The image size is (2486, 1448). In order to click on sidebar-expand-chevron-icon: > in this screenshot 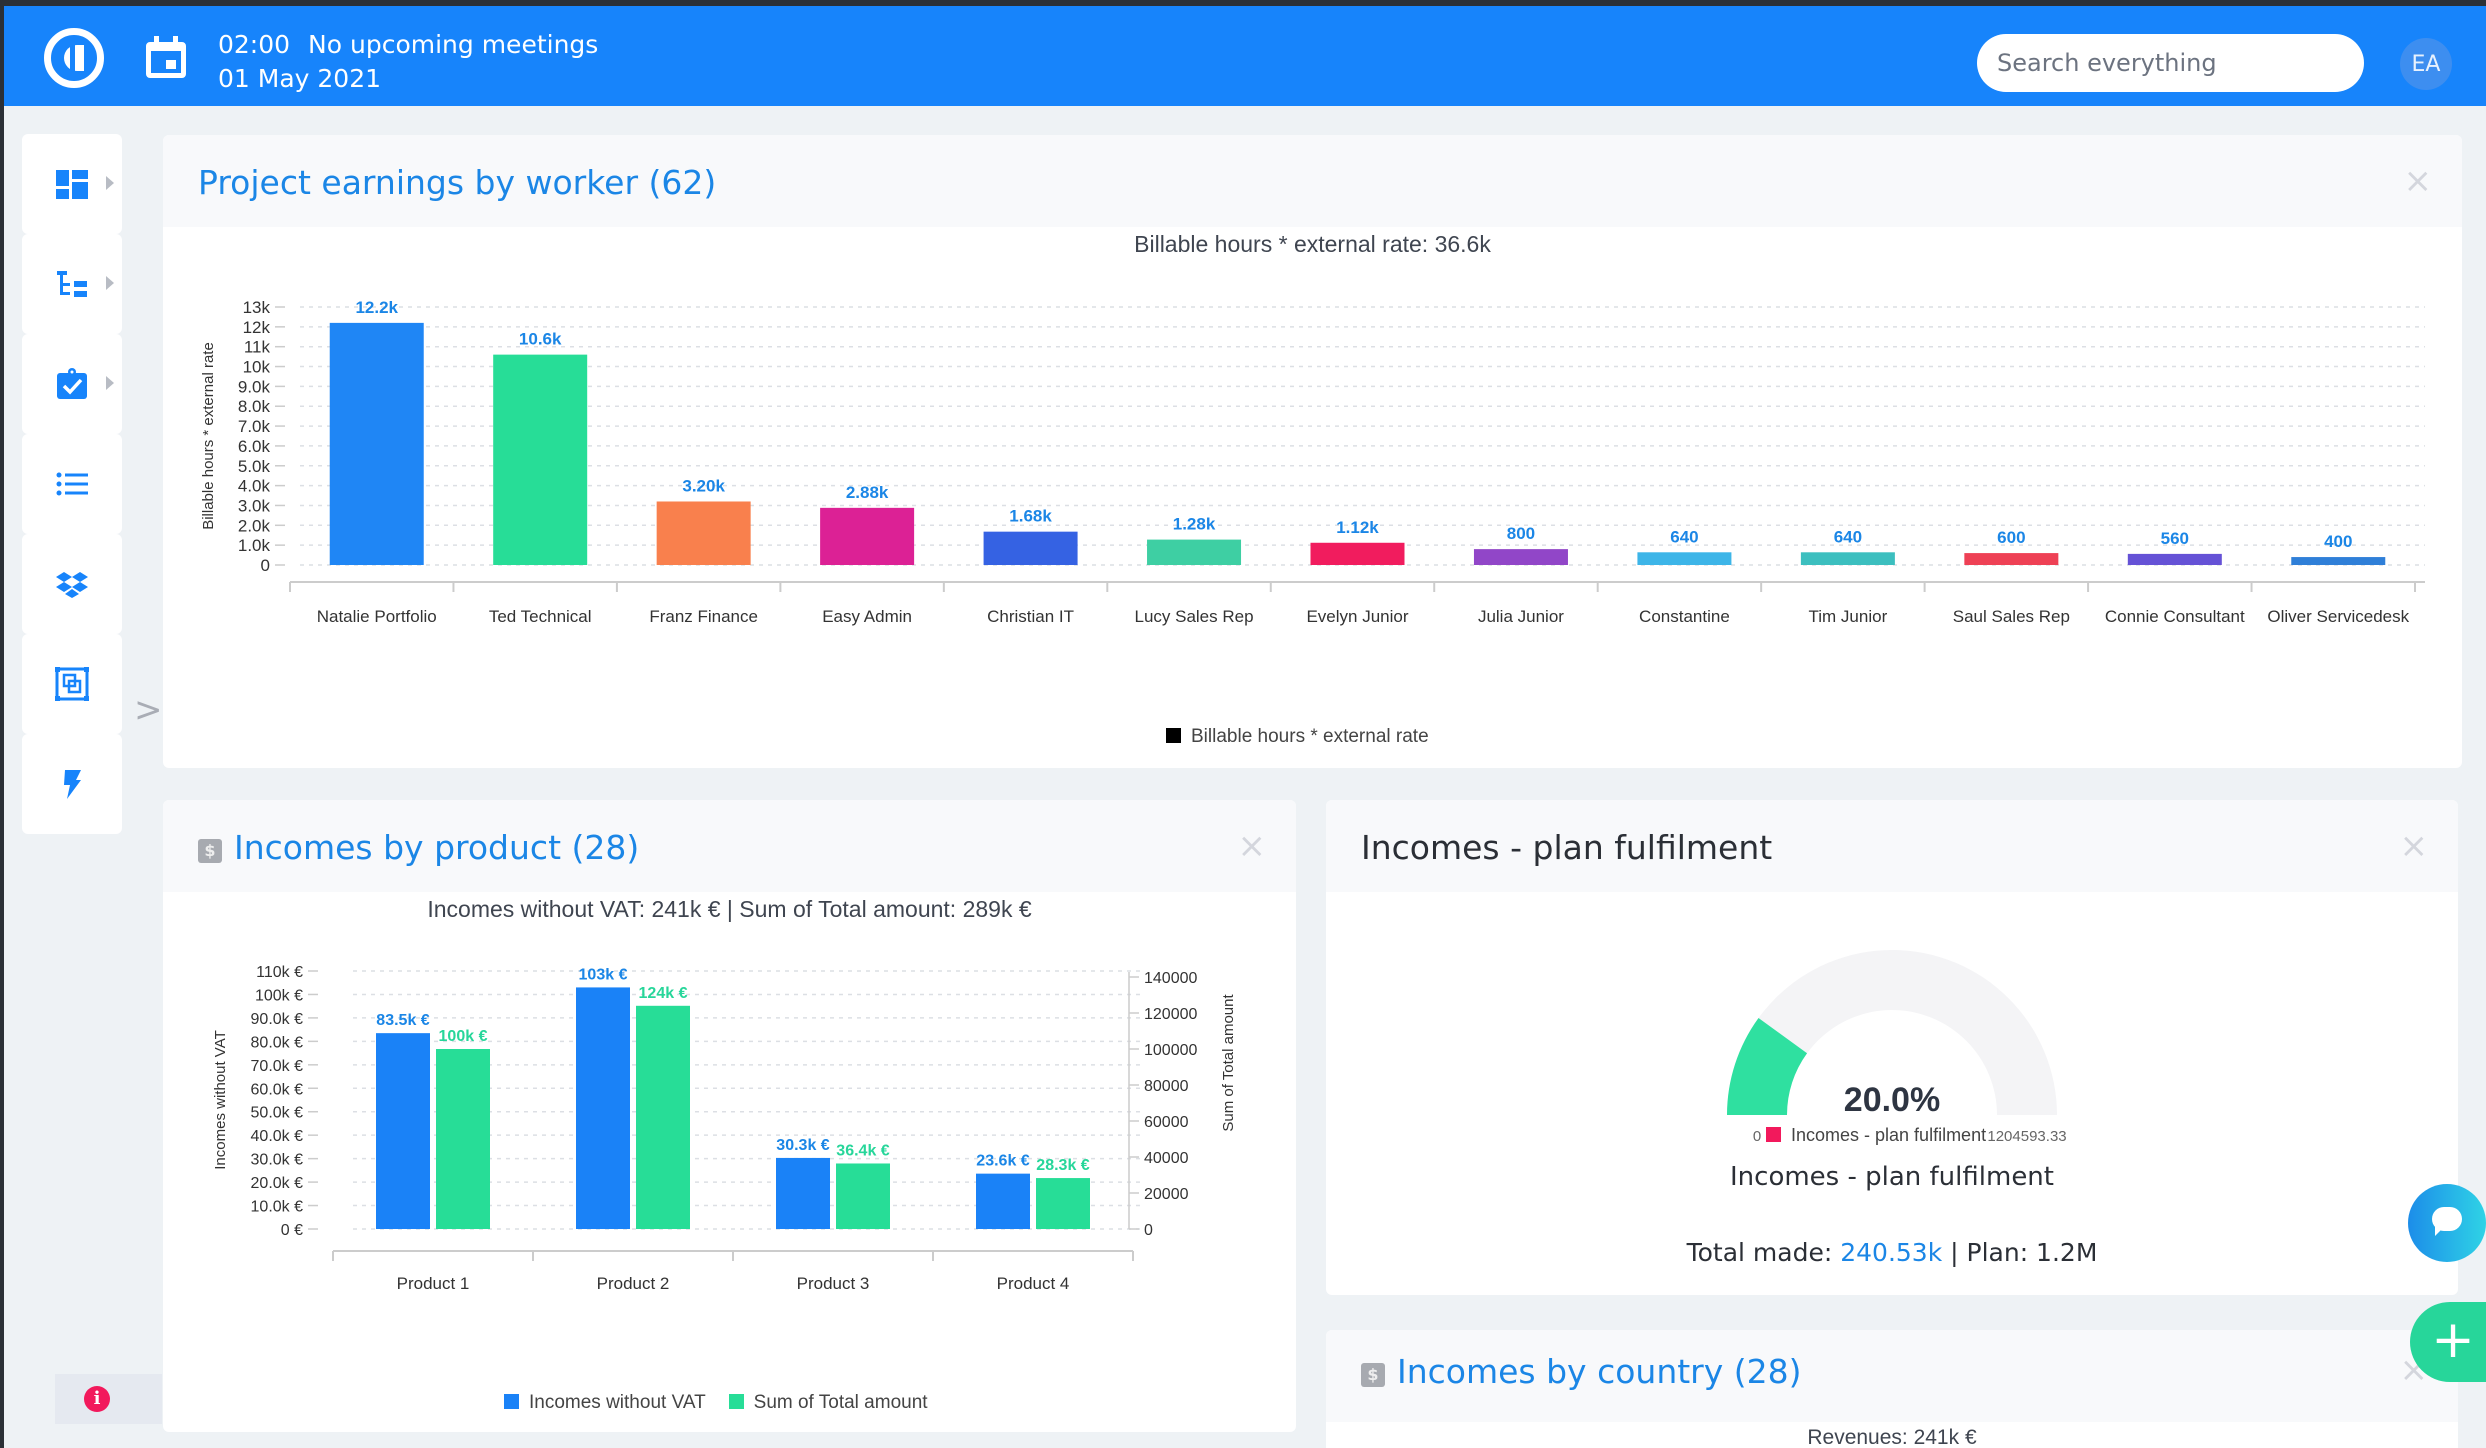, I will do `click(148, 710)`.